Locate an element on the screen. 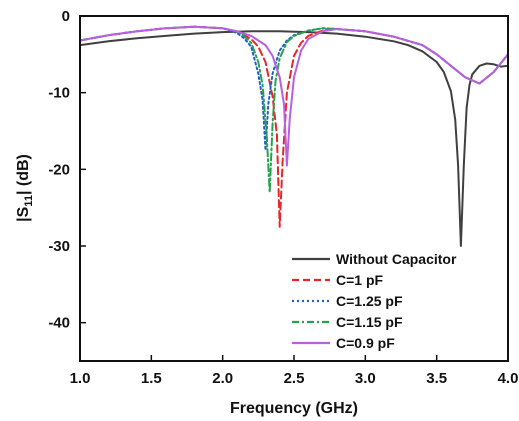  legend-label-1: C=1 pF is located at coordinates (360, 280).